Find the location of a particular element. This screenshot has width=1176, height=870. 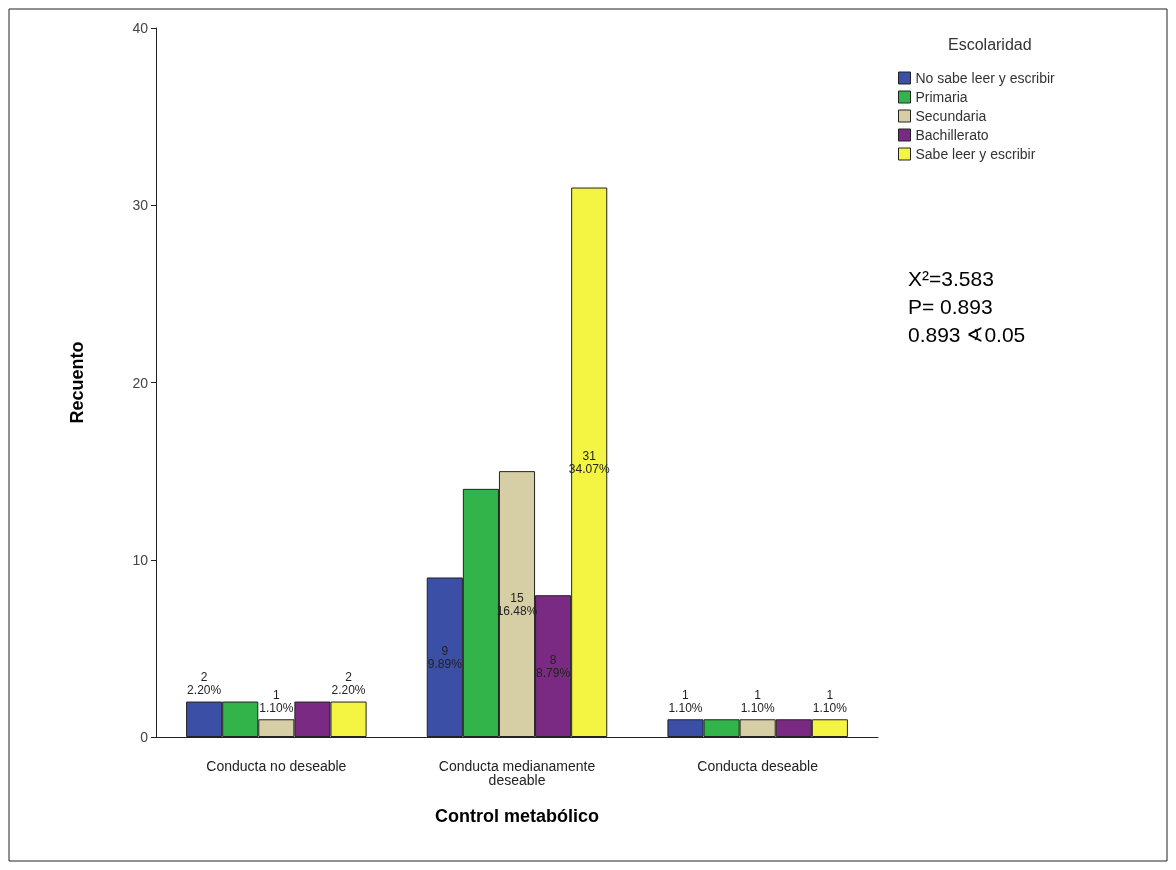

y-tick-label: 10 is located at coordinates (140, 559).